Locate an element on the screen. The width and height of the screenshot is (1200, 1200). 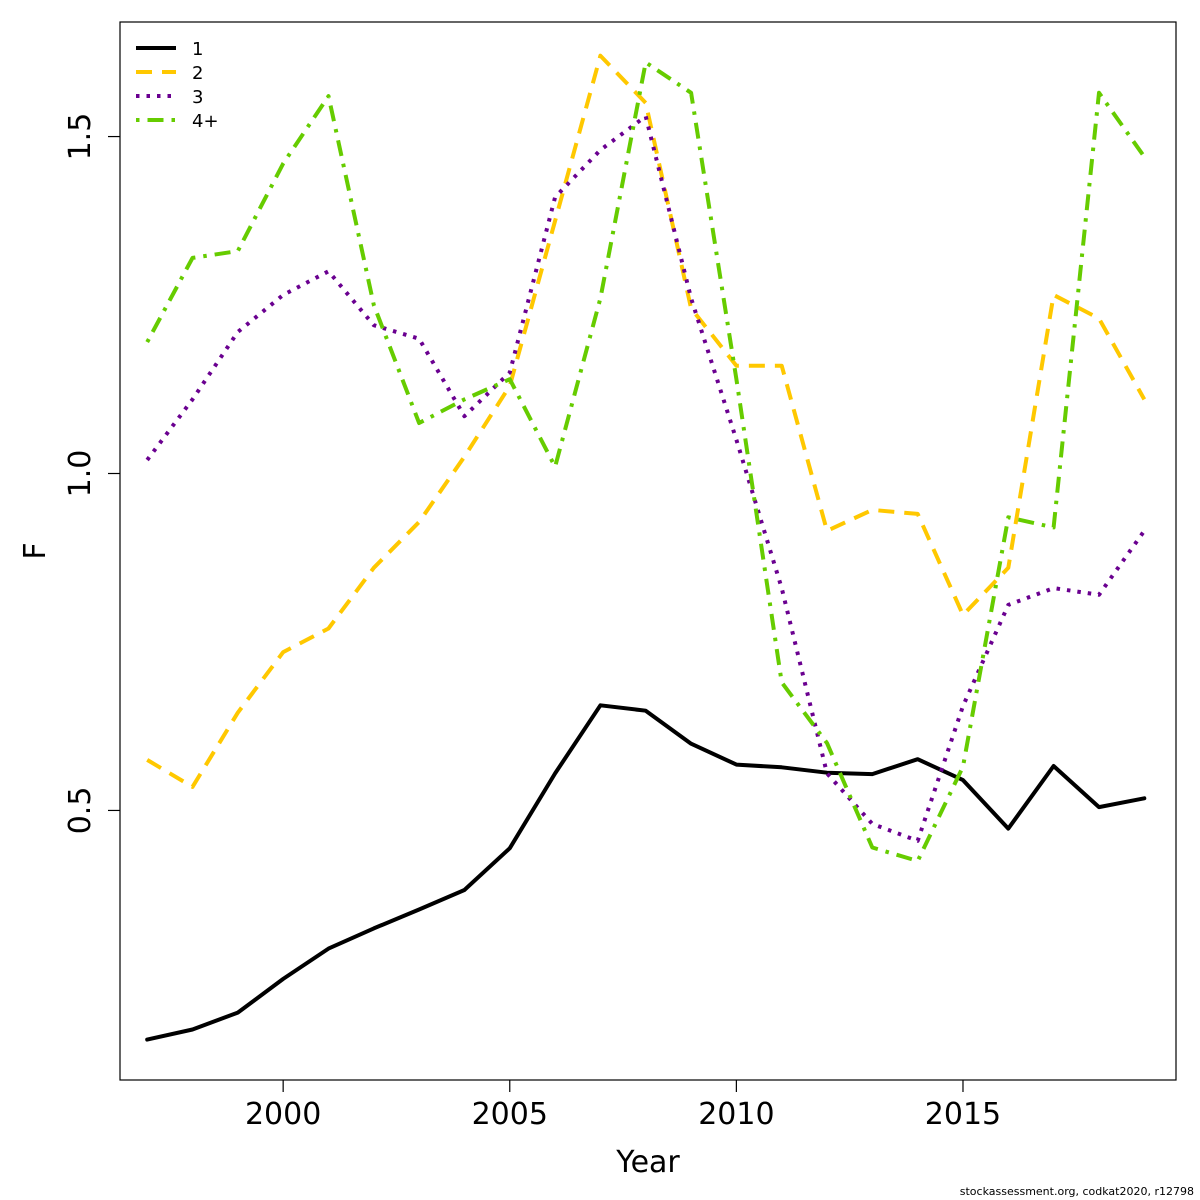
y-axis-title: F is located at coordinates (35, 550).